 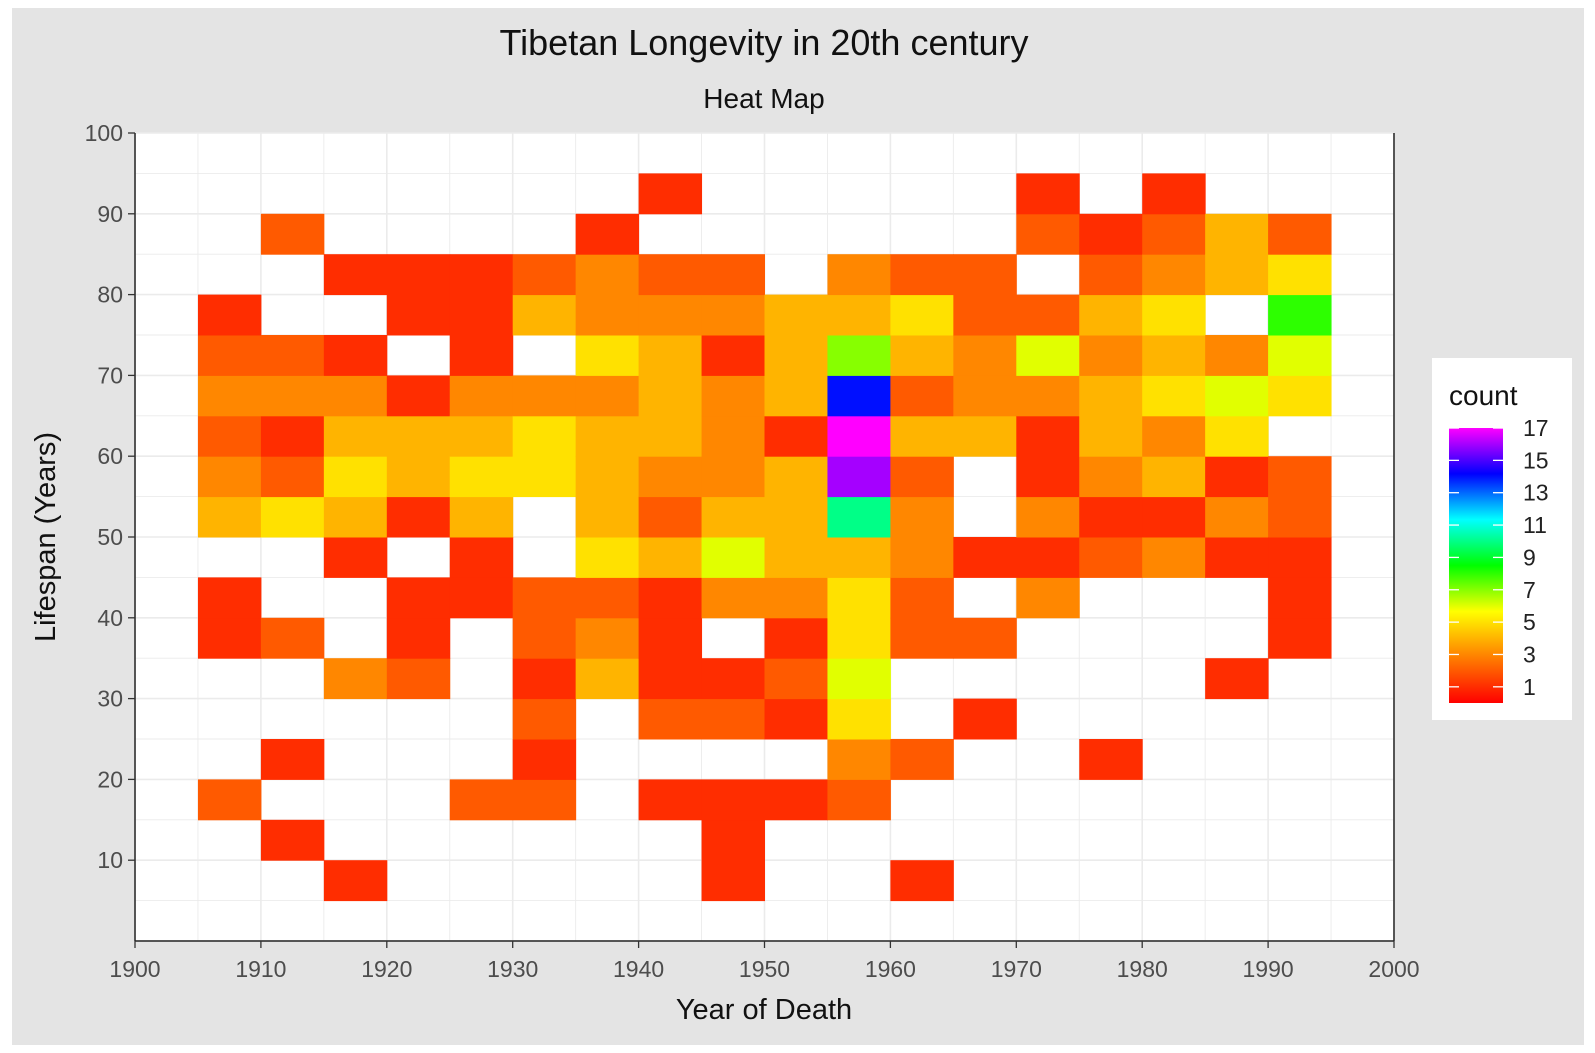 What do you see at coordinates (1016, 969) in the screenshot?
I see `x-tick-label: 1970` at bounding box center [1016, 969].